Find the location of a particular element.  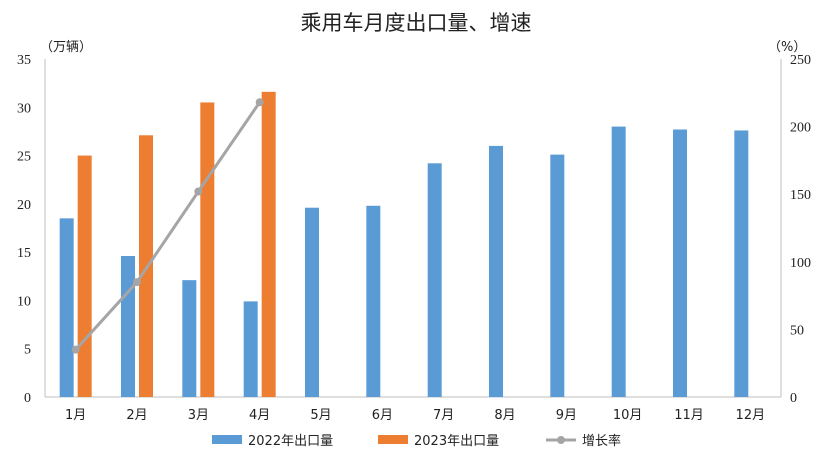

left-tick-label: 20 is located at coordinates (24, 205).